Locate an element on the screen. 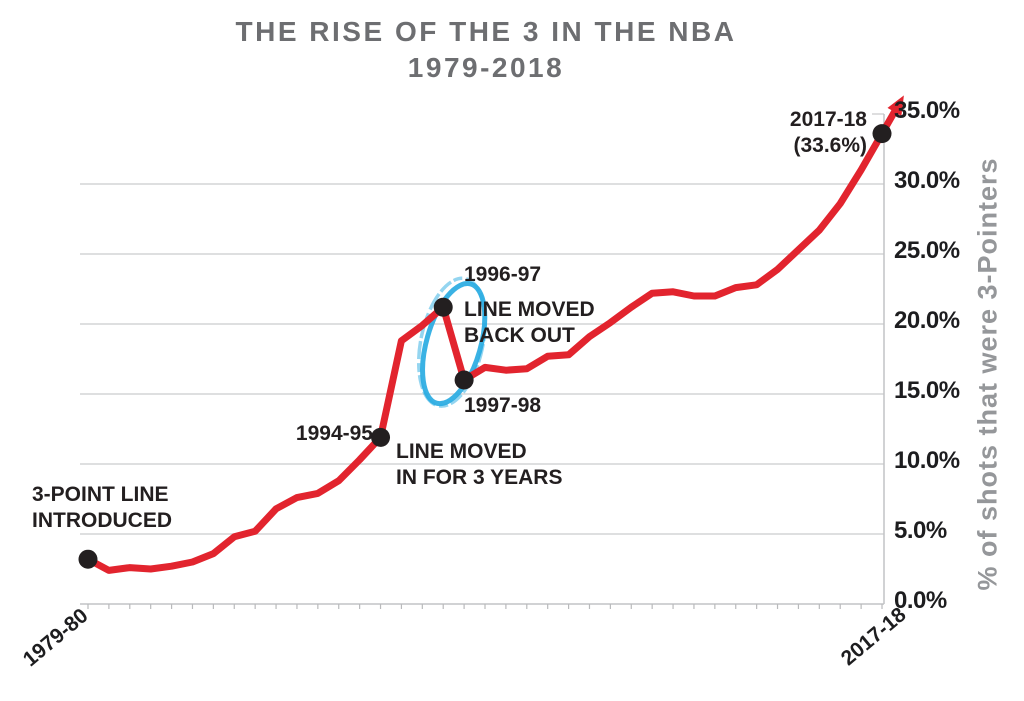  y-tick-label: 10.0% is located at coordinates (927, 460).